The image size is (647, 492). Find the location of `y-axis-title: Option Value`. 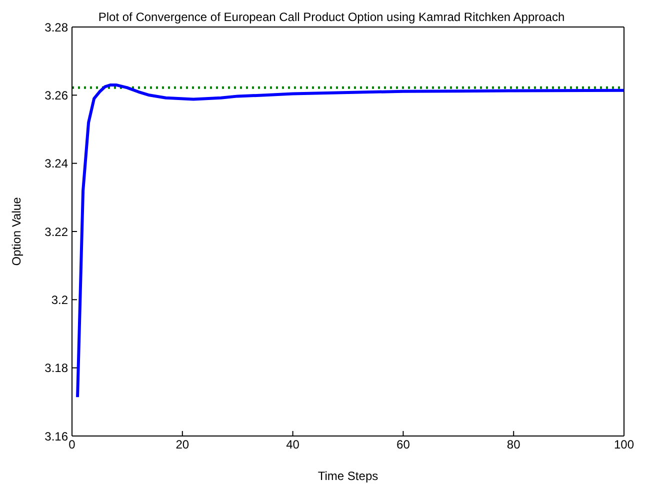

y-axis-title: Option Value is located at coordinates (16, 231).